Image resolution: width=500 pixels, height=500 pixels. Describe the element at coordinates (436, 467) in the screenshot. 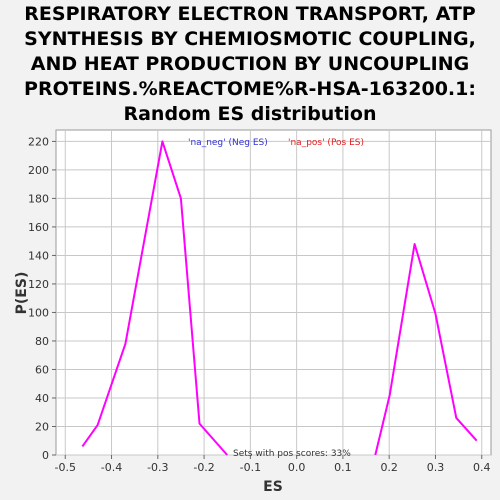

I see `x-tick-label: 0.3` at that location.